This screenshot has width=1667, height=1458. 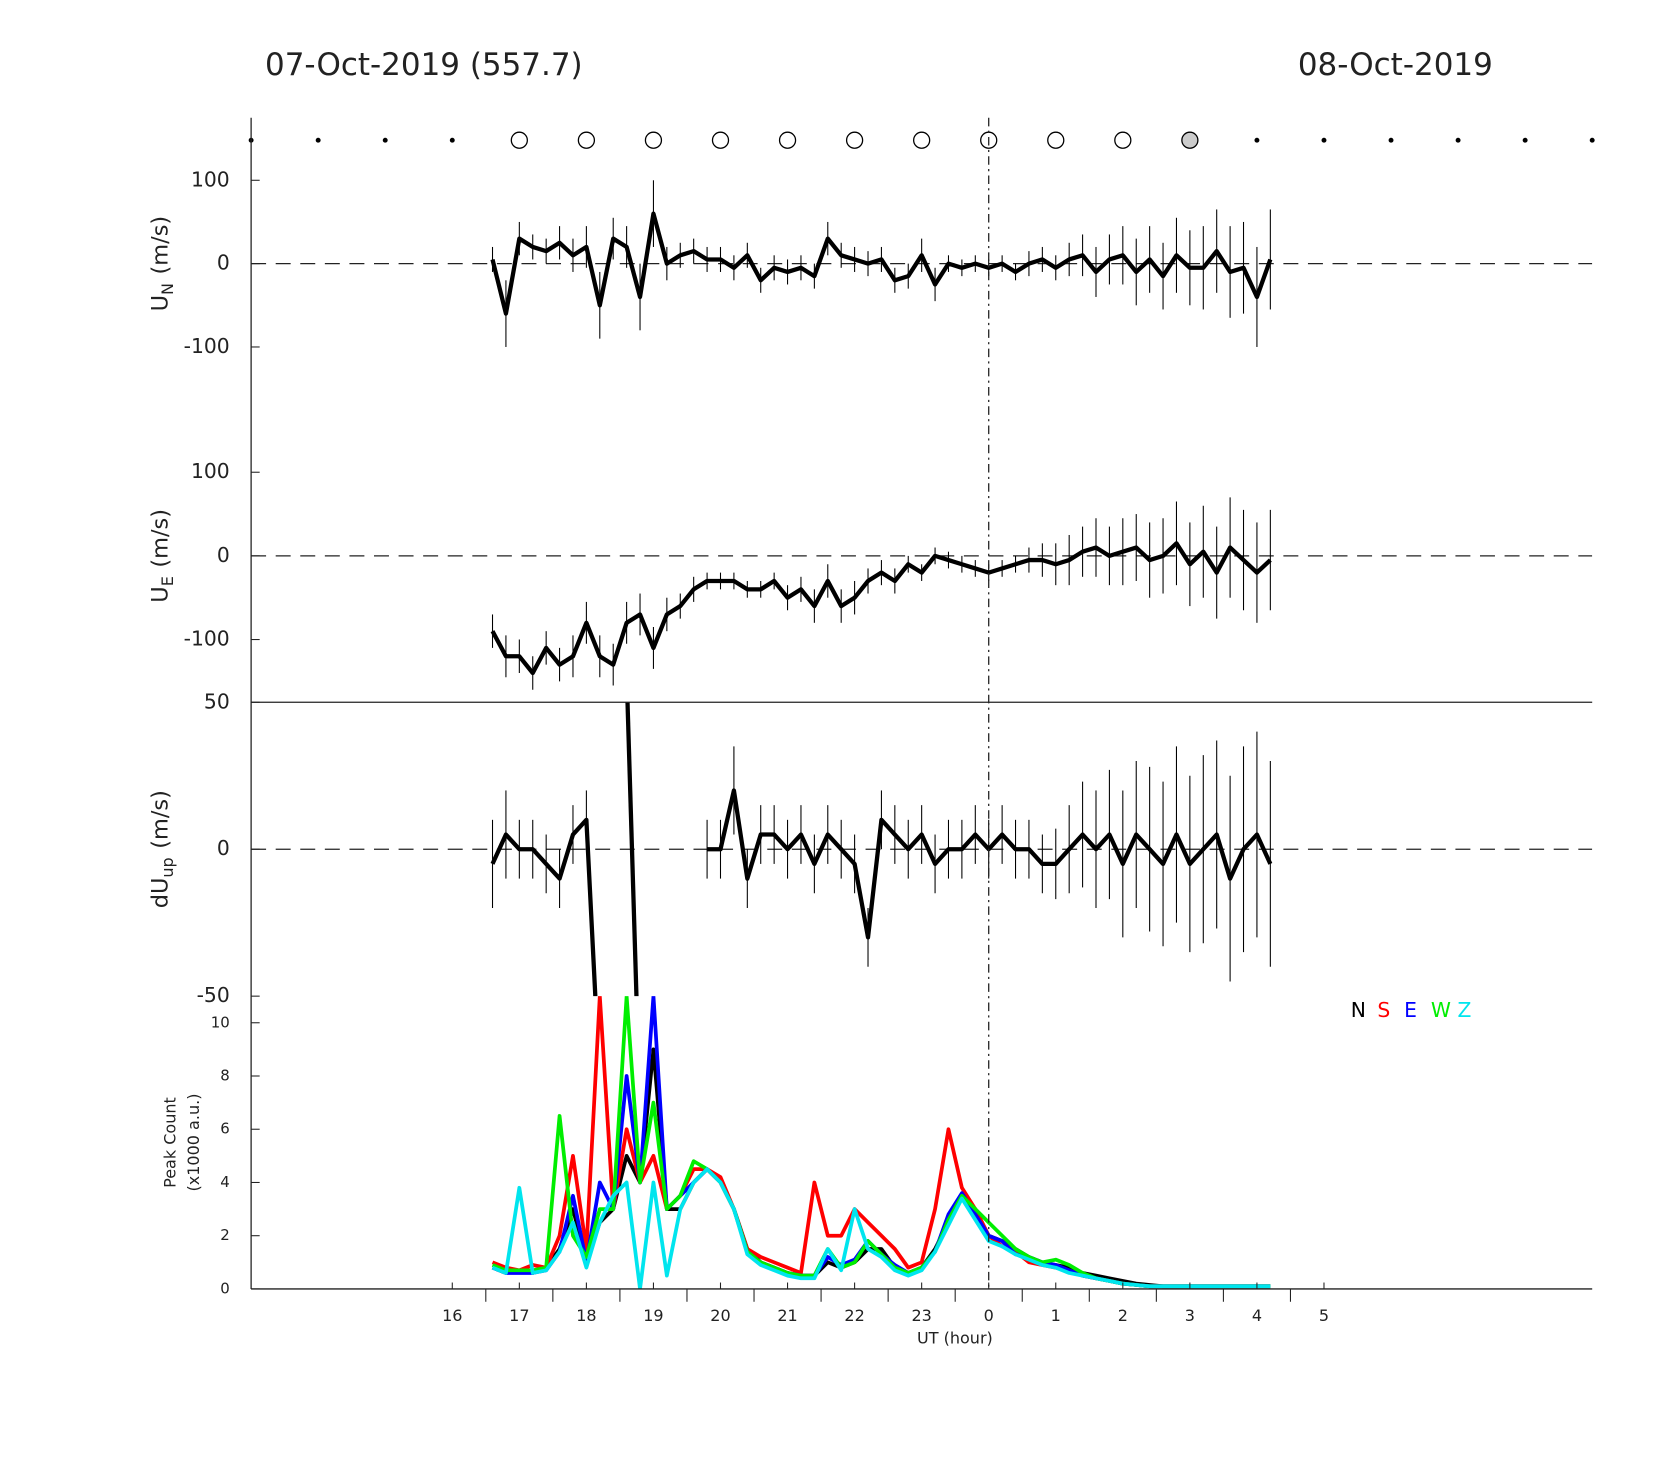 What do you see at coordinates (955, 1338) in the screenshot?
I see `x-axis-label: UT (hour)` at bounding box center [955, 1338].